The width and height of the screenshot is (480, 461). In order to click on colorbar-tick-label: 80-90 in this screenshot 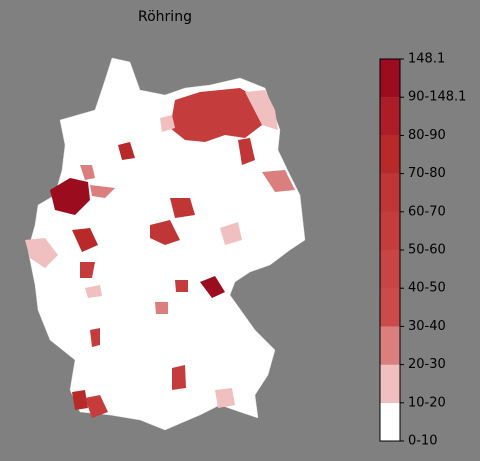, I will do `click(427, 135)`.